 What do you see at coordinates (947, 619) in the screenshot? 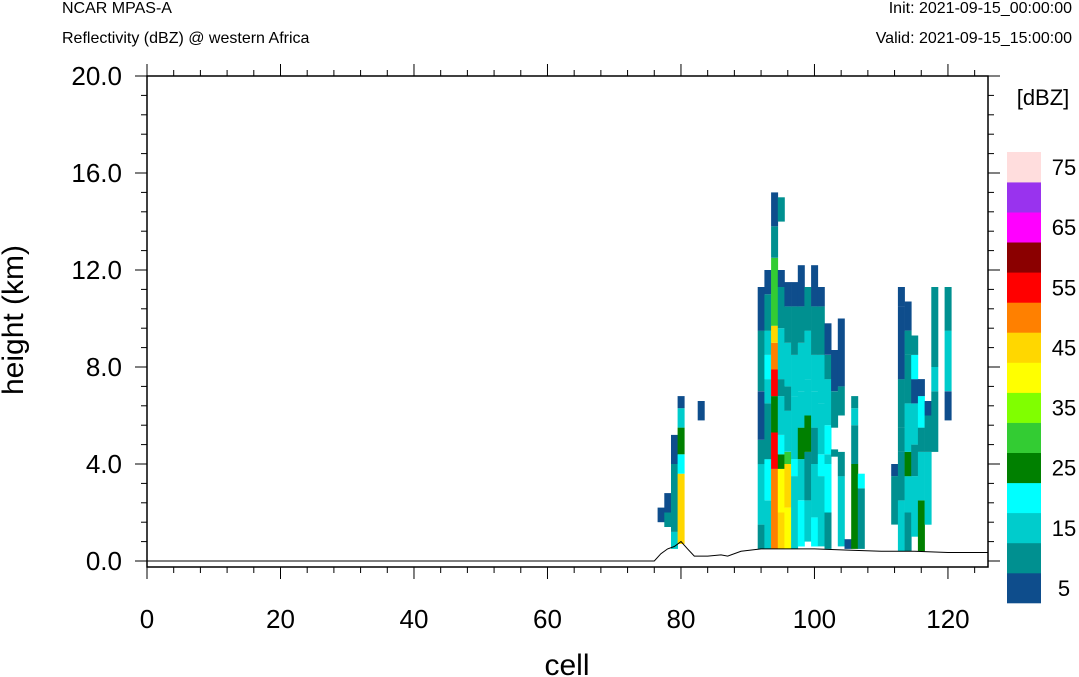
I see `x-tick-label: 120` at bounding box center [947, 619].